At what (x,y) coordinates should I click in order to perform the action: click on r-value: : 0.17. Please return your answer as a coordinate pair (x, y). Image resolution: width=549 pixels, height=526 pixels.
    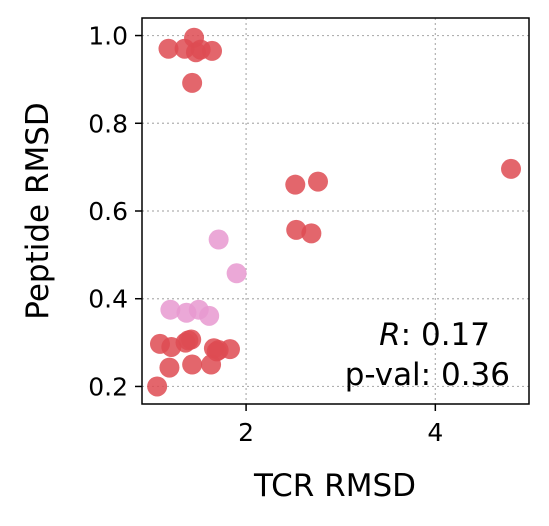
    Looking at the image, I should click on (445, 335).